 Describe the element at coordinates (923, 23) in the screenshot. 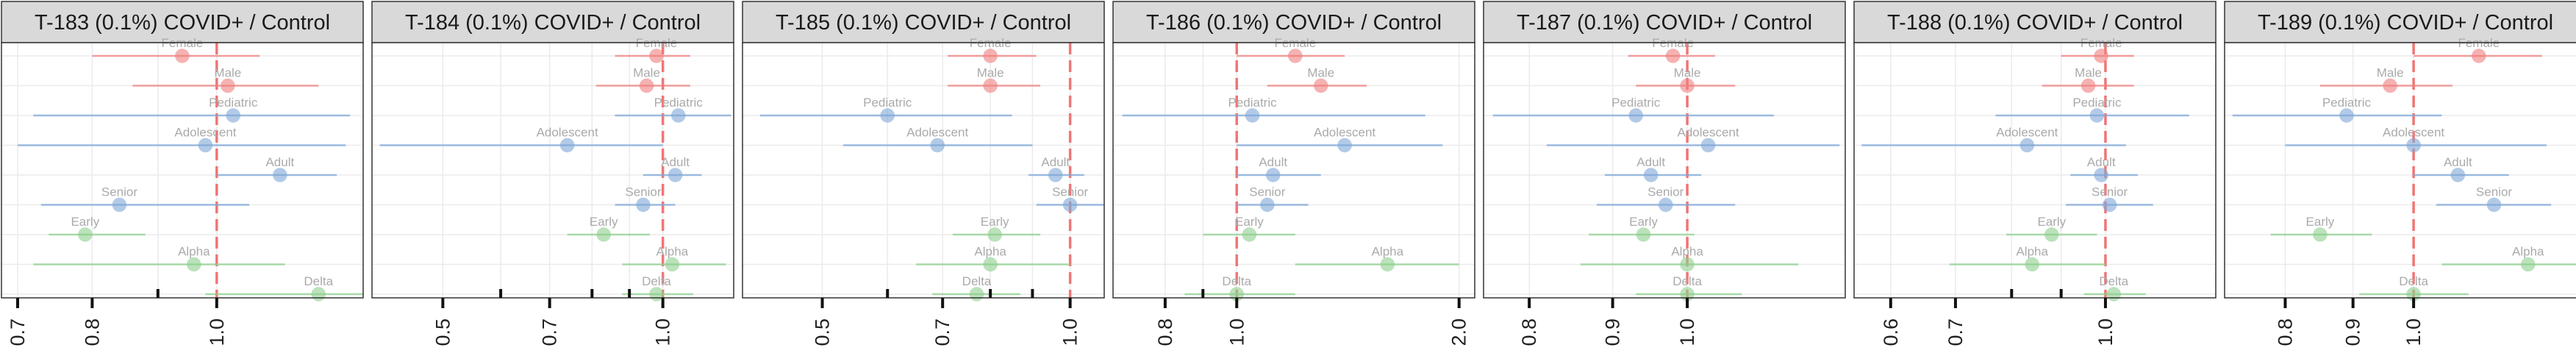

I see `panel-title: T-185 (0.1%) COVID+ / Control` at that location.